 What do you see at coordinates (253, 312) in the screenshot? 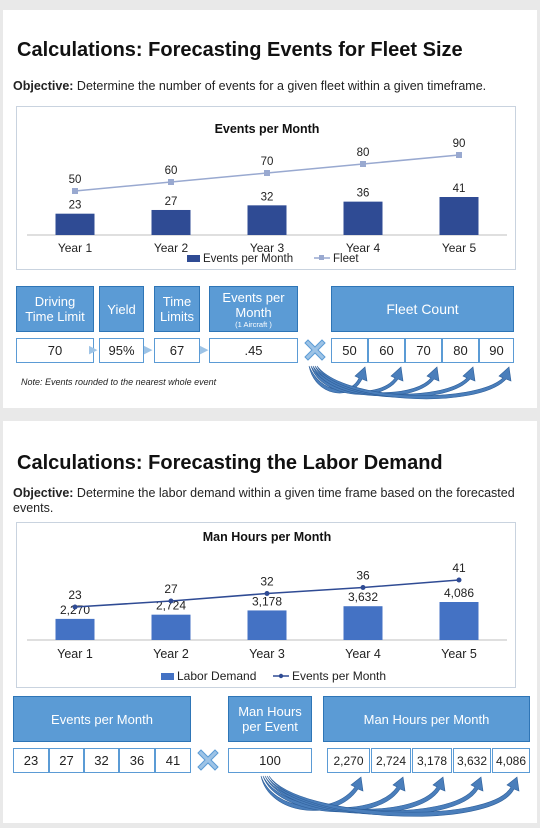
I see `events-per-month-label-2: Month` at bounding box center [253, 312].